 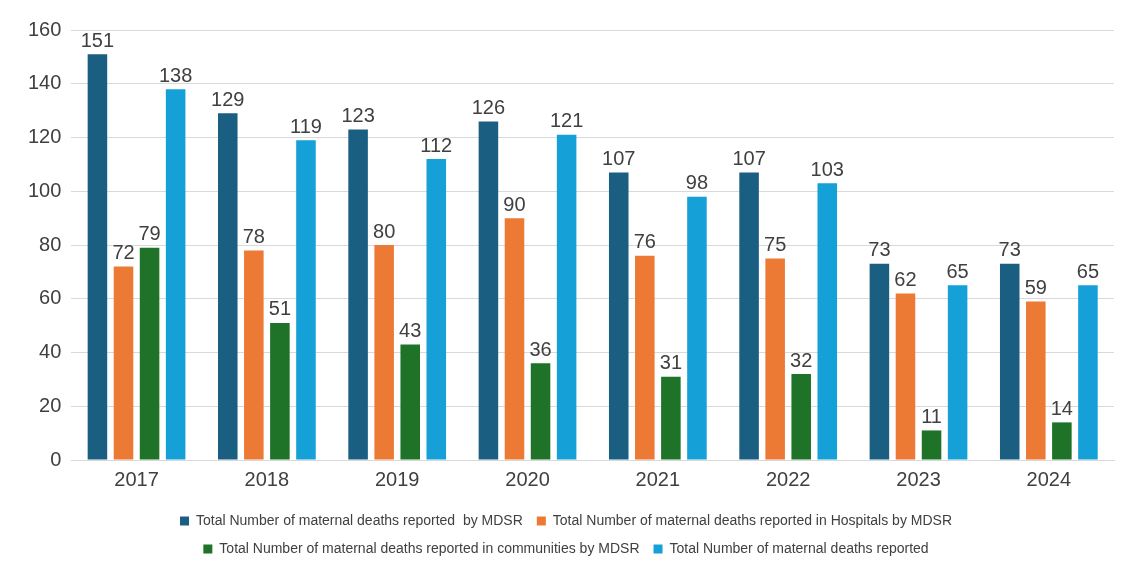 What do you see at coordinates (136, 478) in the screenshot?
I see `x-tick-label: 2017` at bounding box center [136, 478].